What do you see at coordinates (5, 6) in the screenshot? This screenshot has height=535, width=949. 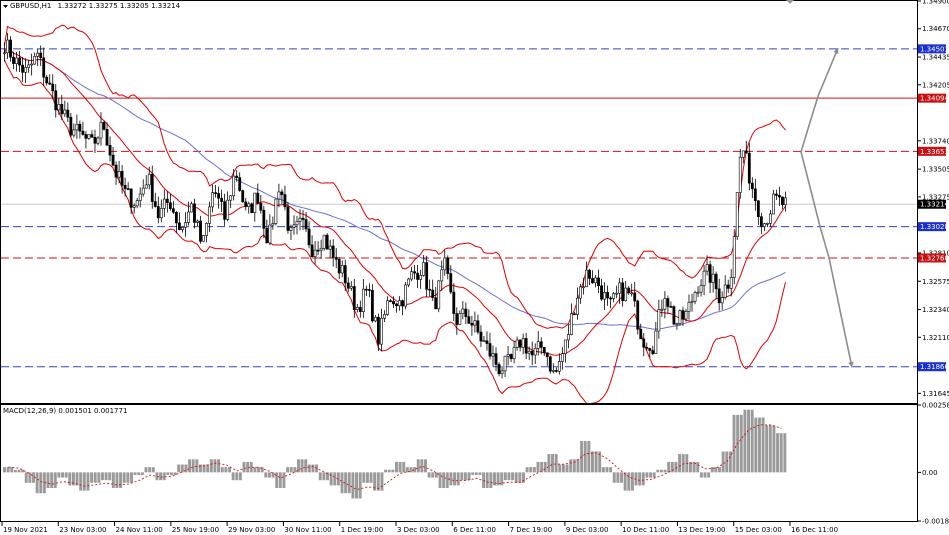 I see `collapse-triangle-icon` at bounding box center [5, 6].